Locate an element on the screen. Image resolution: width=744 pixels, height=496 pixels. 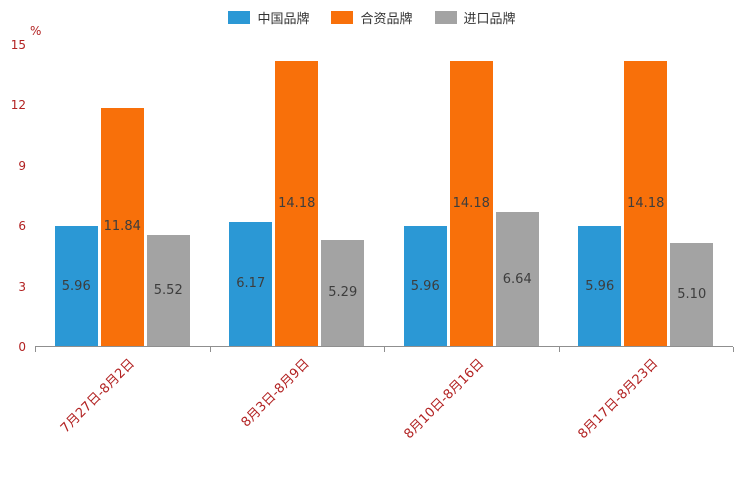
bar-value-label: 5.29 is located at coordinates (343, 293).